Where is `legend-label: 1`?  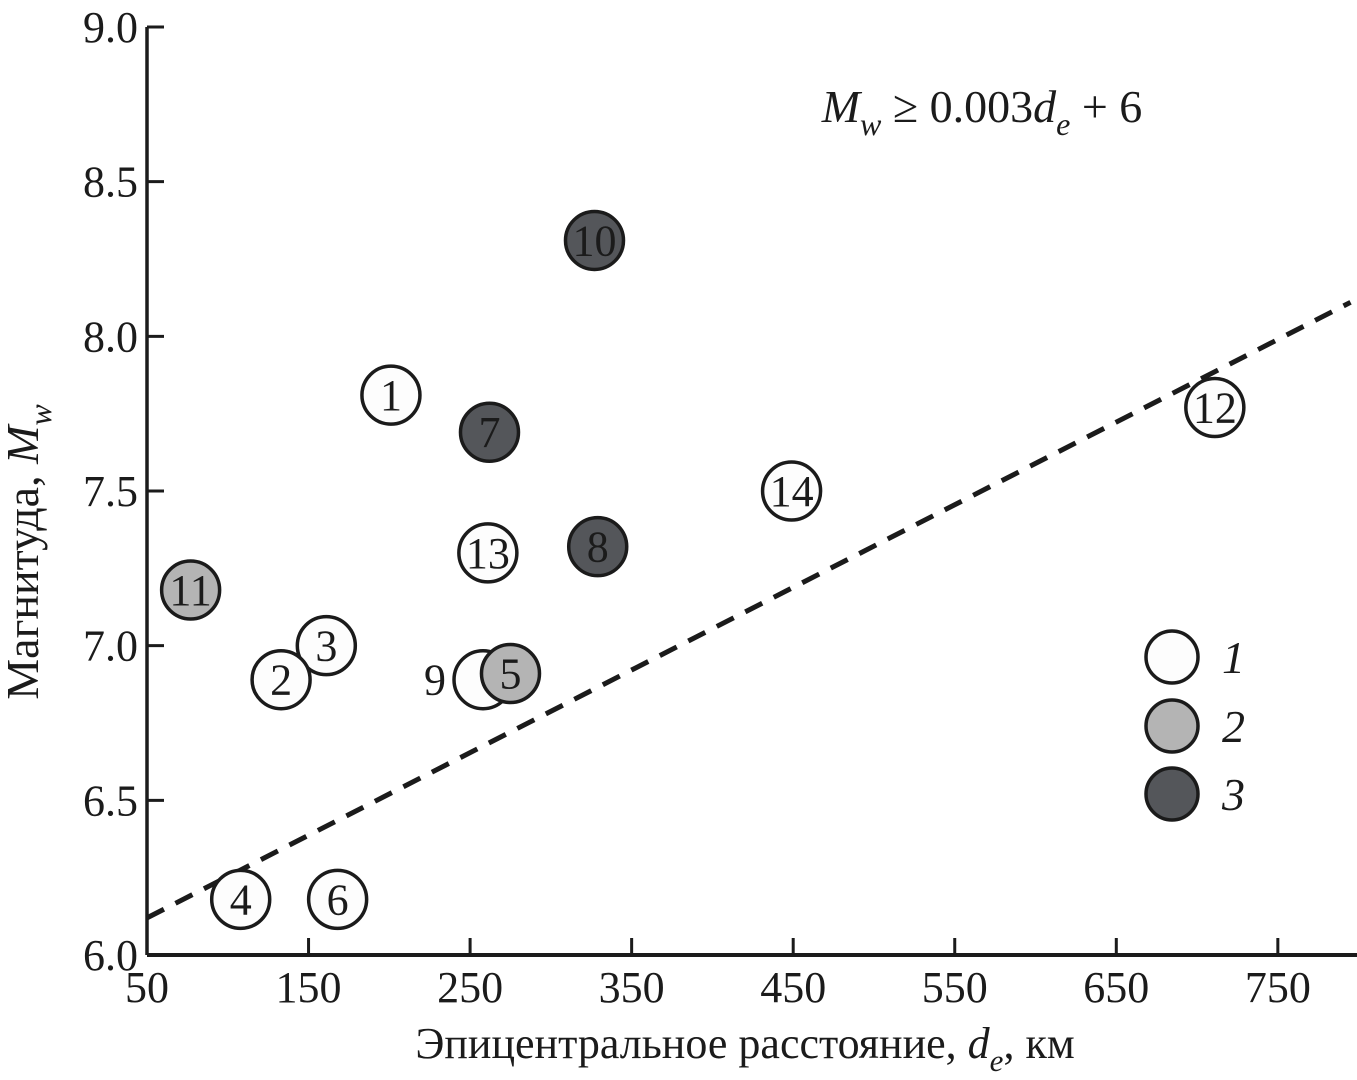
legend-label: 1 is located at coordinates (1233, 657).